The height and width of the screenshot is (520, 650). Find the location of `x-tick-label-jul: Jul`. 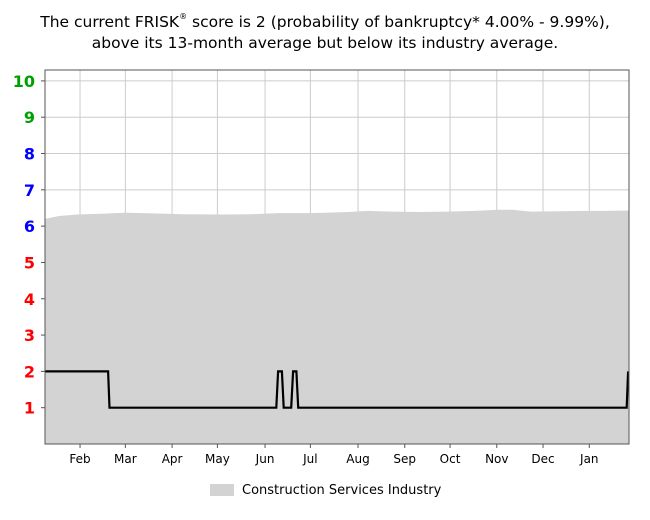

x-tick-label-jul: Jul is located at coordinates (309, 459).